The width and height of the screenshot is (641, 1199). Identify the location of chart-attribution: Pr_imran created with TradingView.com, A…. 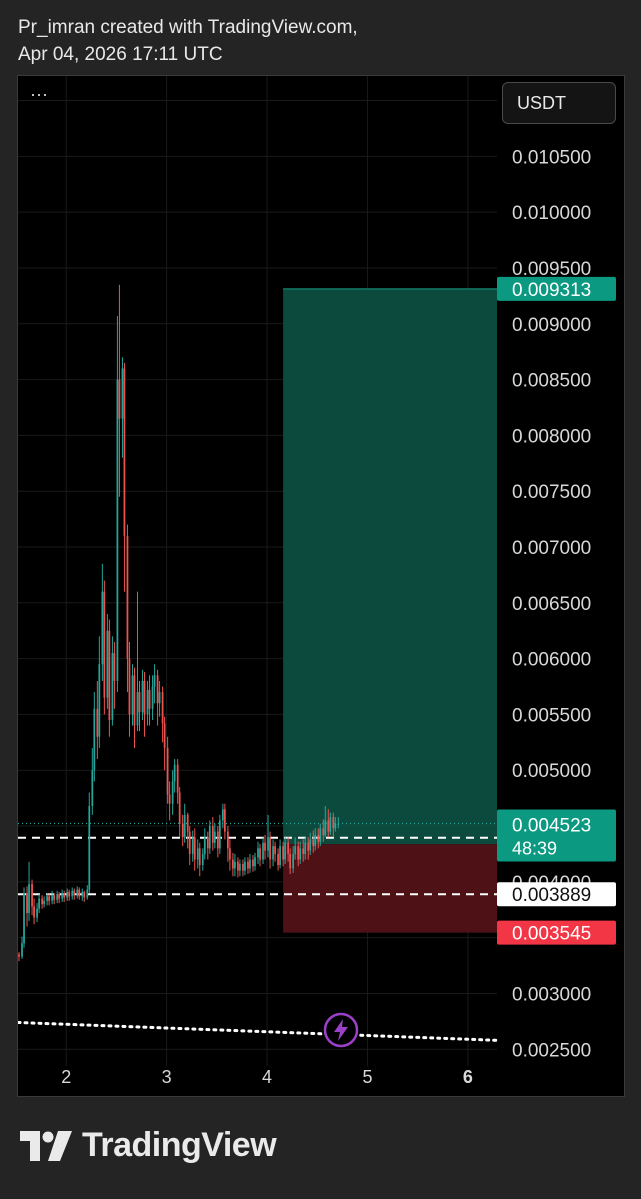
(188, 41).